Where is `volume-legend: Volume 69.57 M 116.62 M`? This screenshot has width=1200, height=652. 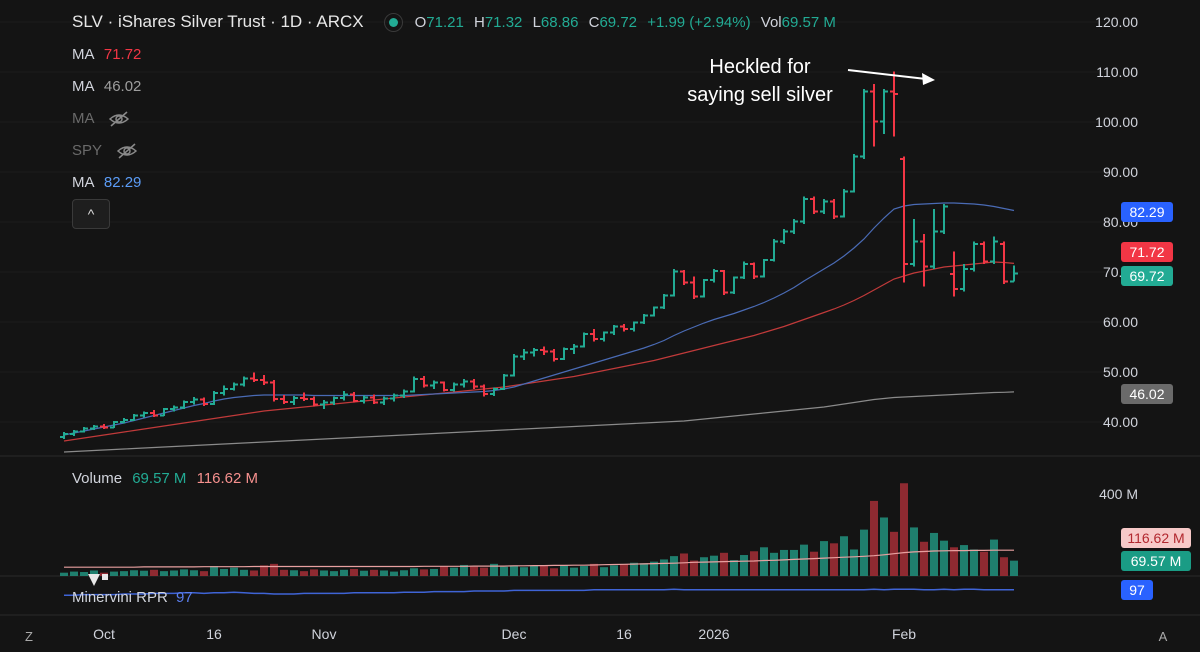 volume-legend: Volume 69.57 M 116.62 M is located at coordinates (165, 478).